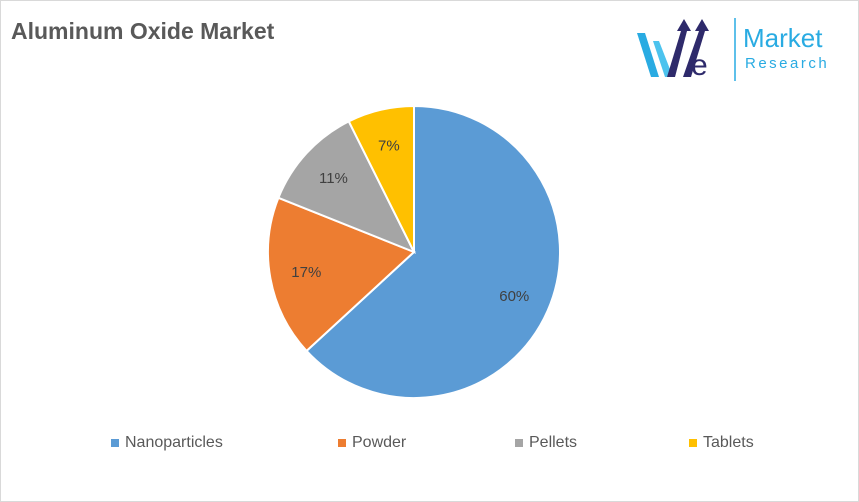 This screenshot has height=502, width=859. I want to click on legend-item-powder: Powder, so click(372, 443).